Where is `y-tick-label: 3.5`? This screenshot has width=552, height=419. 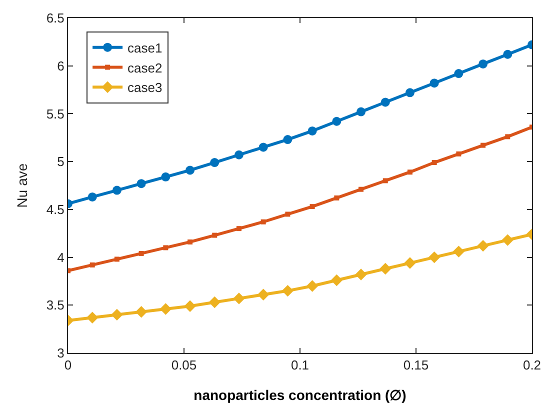
y-tick-label: 3.5 is located at coordinates (55, 305).